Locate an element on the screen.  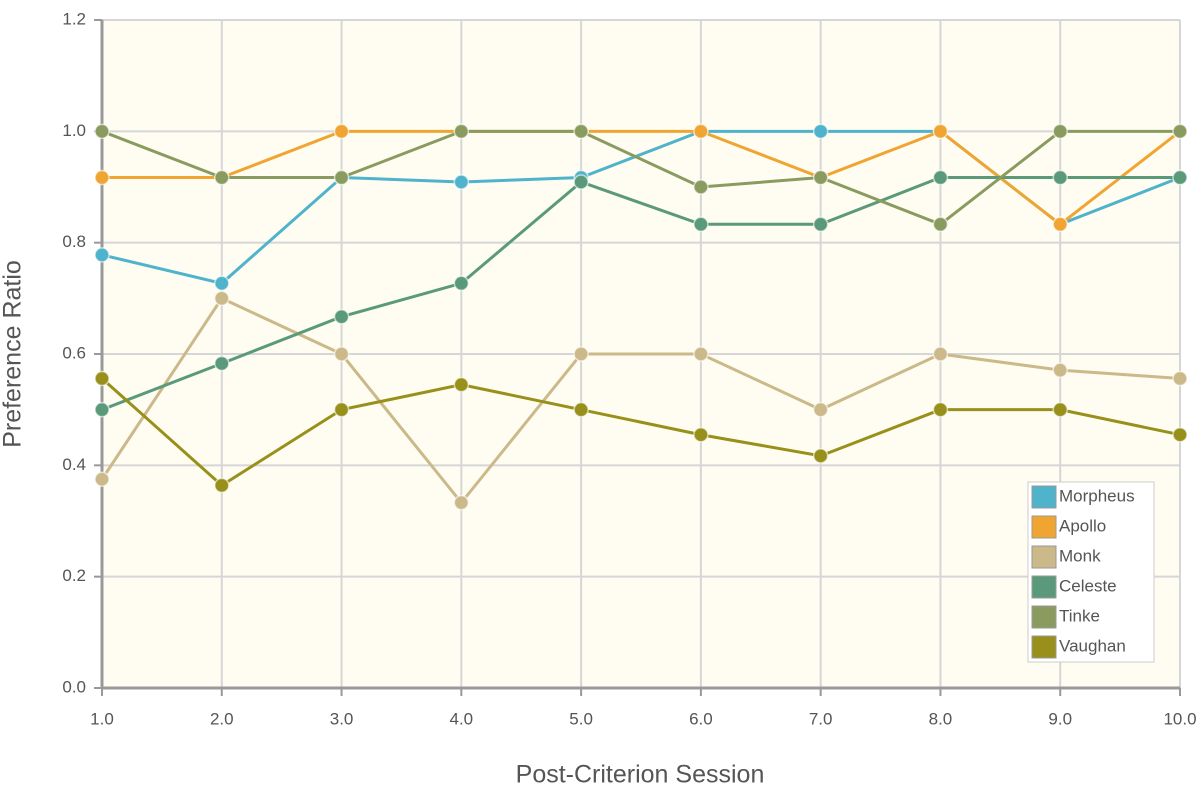
legend-label: Monk is located at coordinates (1080, 555).